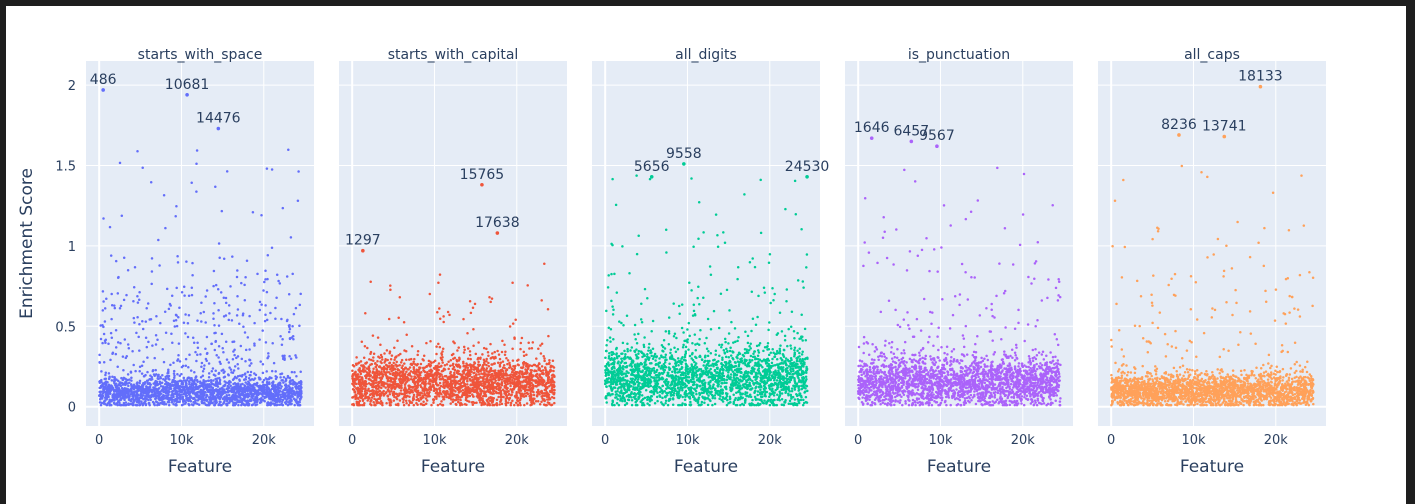 The height and width of the screenshot is (504, 1415). Describe the element at coordinates (99, 440) in the screenshot. I see `x-tick-label: 0` at that location.